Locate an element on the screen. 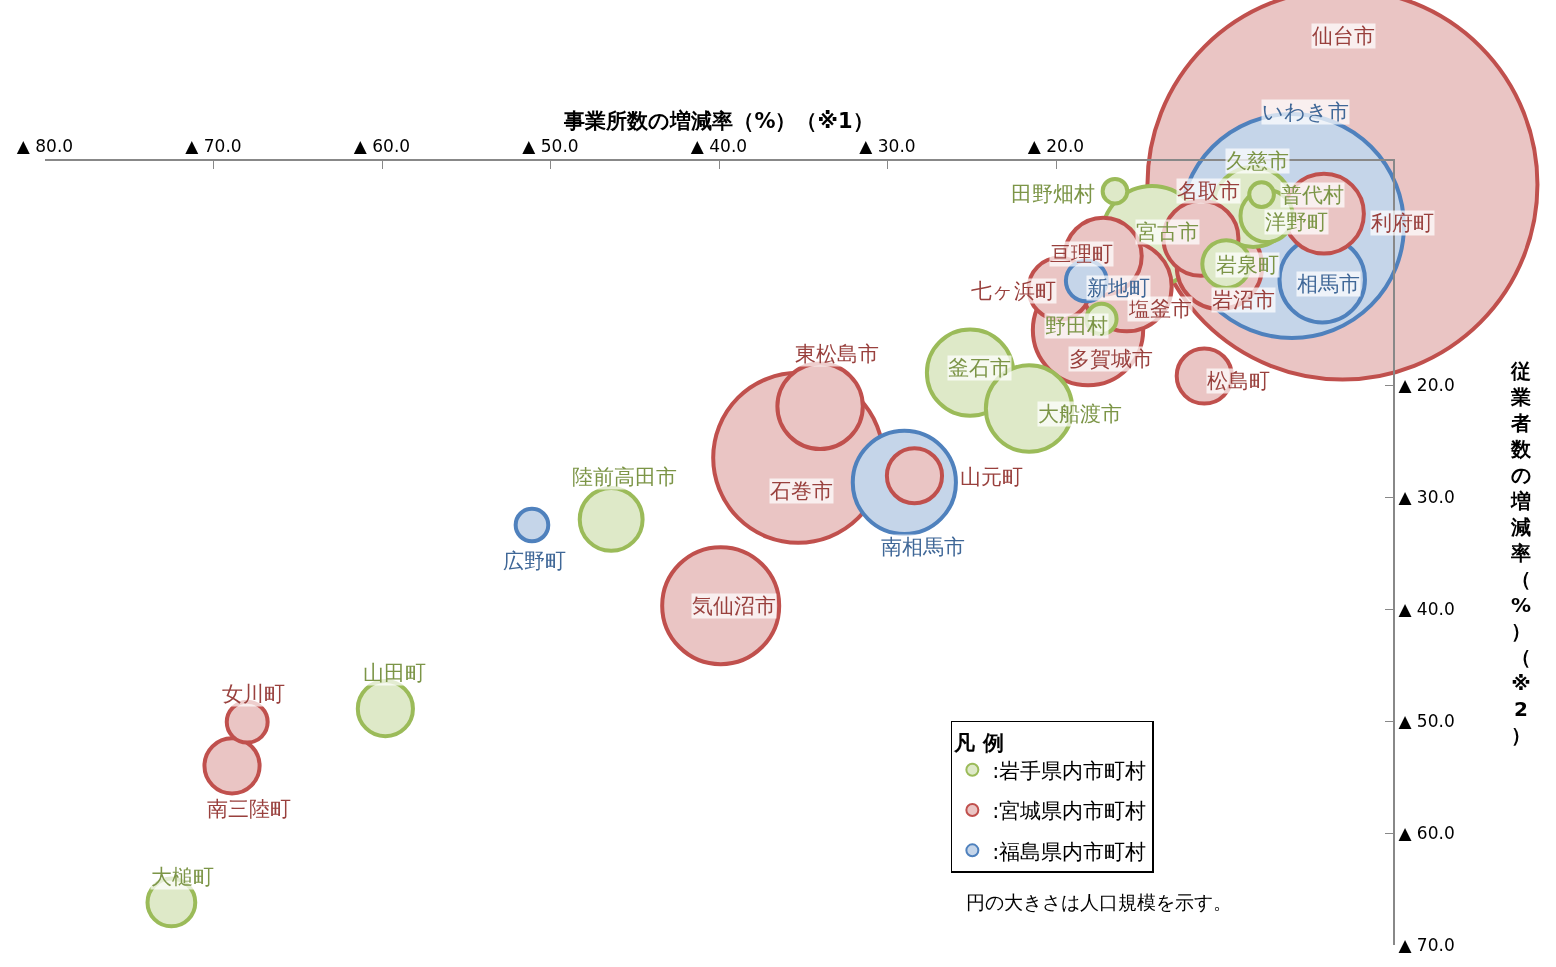  annotation: 南三陸町 is located at coordinates (249, 809).